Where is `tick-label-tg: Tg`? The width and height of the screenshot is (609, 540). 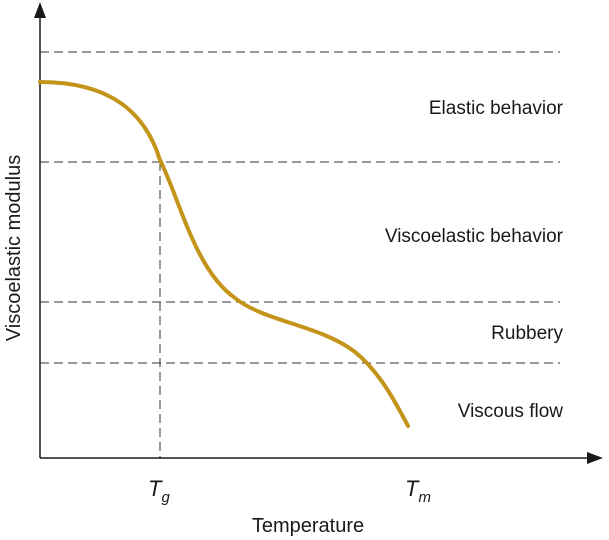
tick-label-tg: Tg is located at coordinates (159, 491).